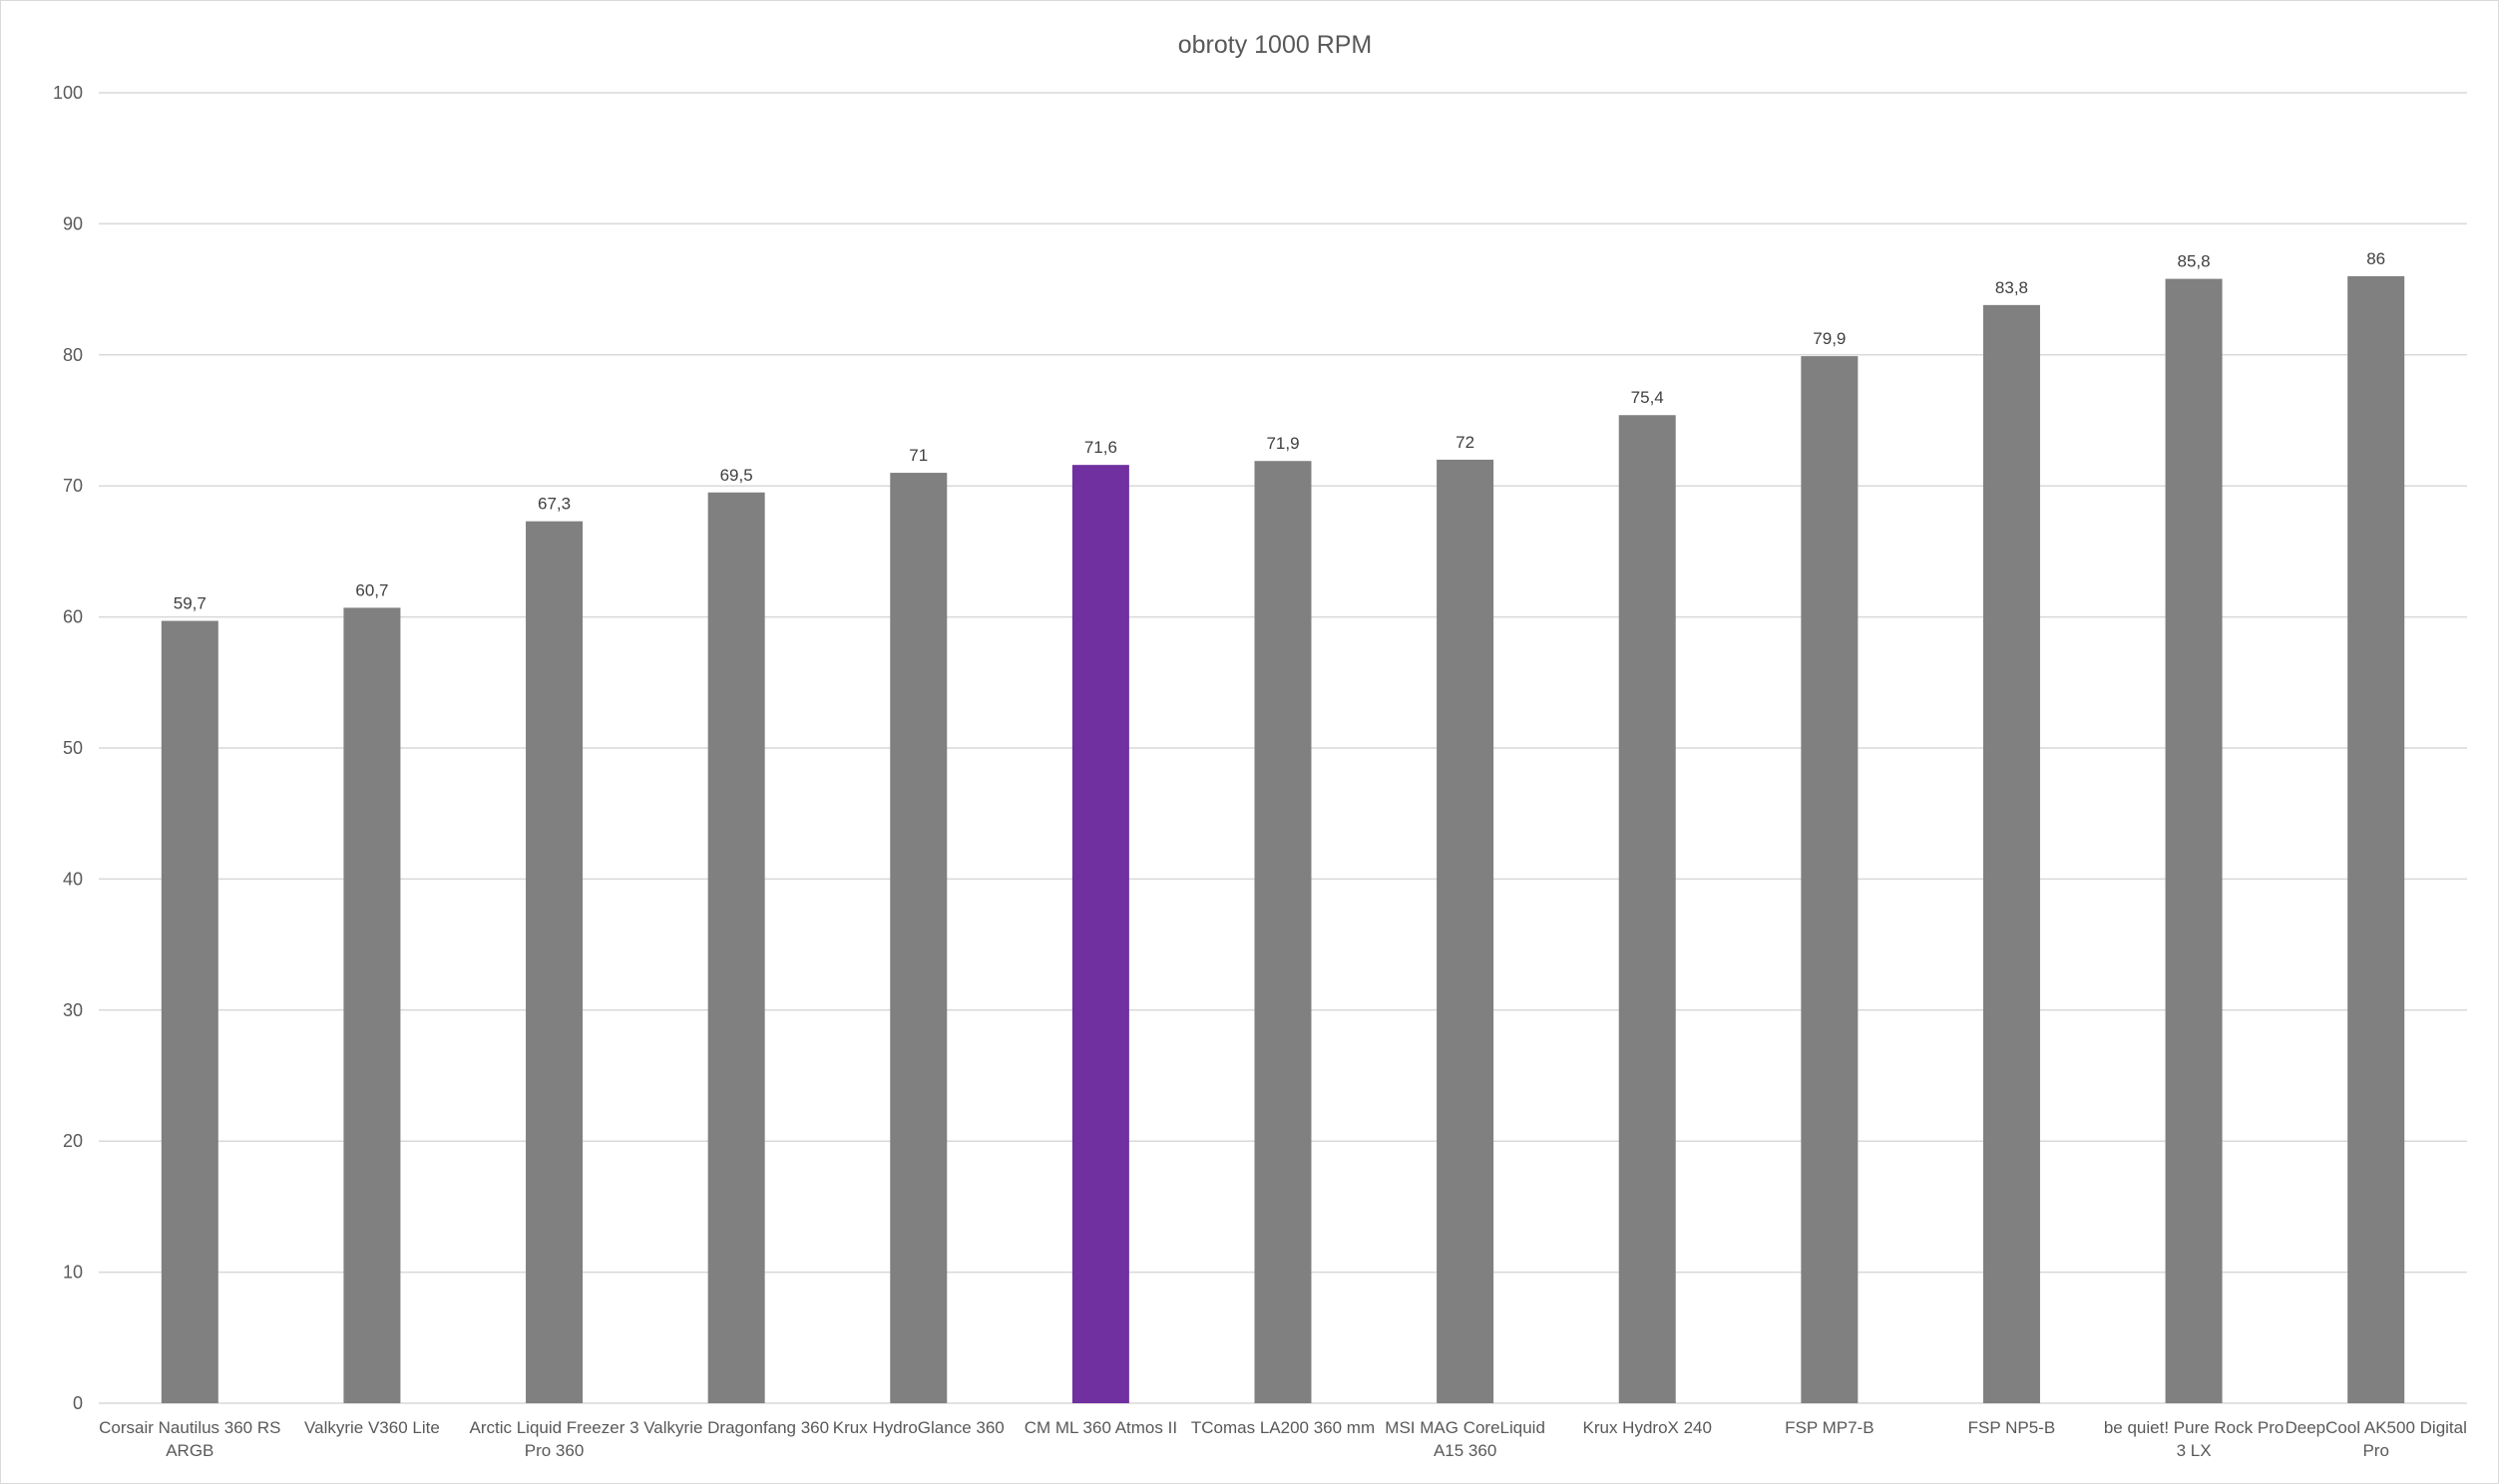  I want to click on y-tick-label: 100, so click(68, 93).